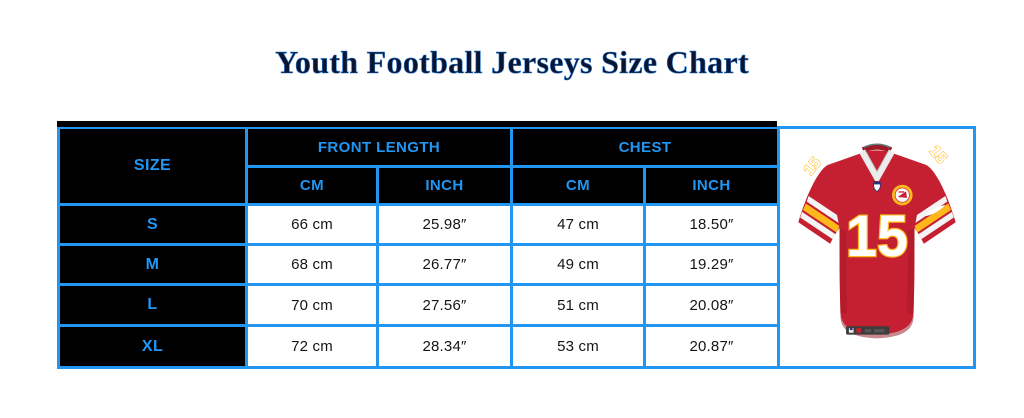 The width and height of the screenshot is (1024, 418). Describe the element at coordinates (867, 330) in the screenshot. I see `jocktag` at that location.